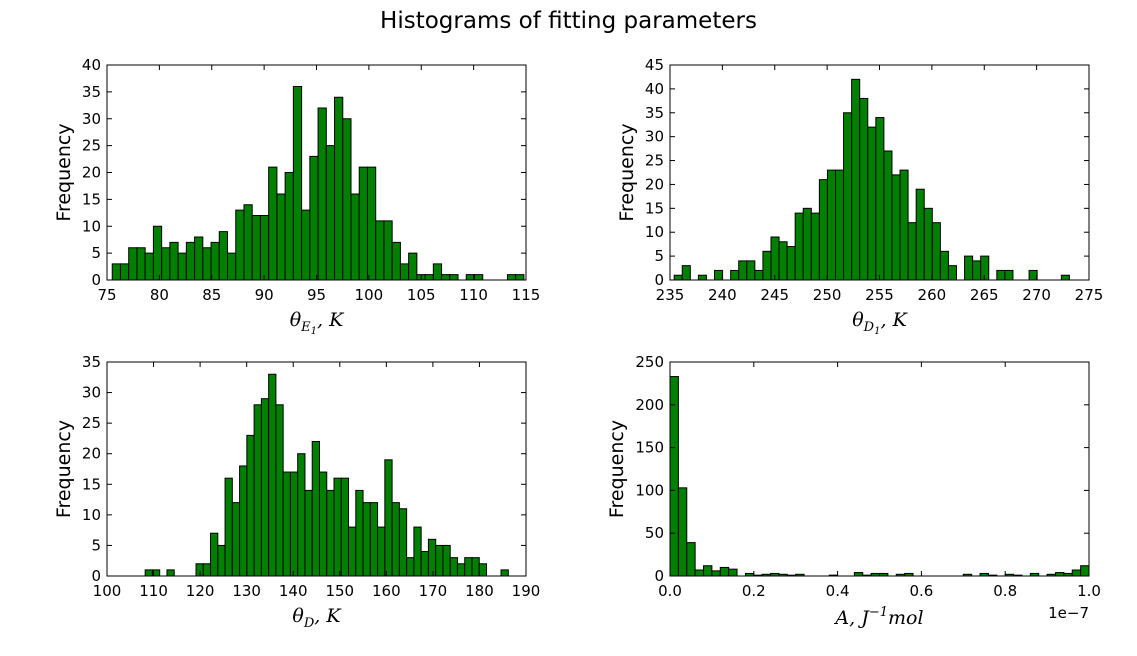 The height and width of the screenshot is (656, 1137). I want to click on x-tick-label: 130, so click(246, 591).